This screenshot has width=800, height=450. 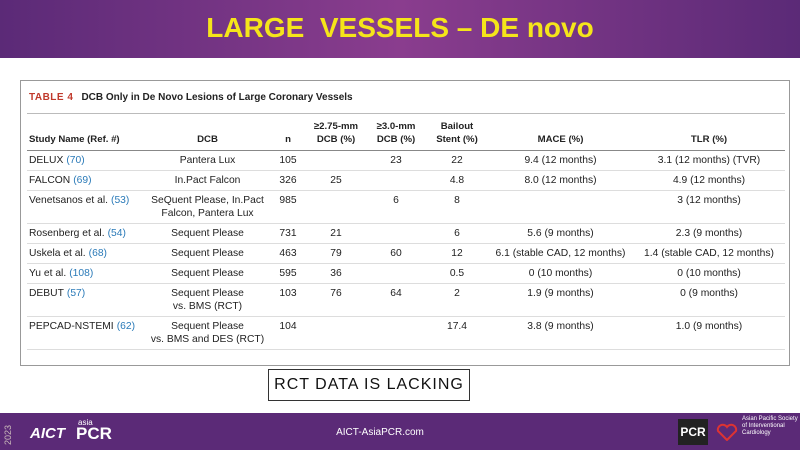 I want to click on table-cell: 25, so click(x=336, y=180).